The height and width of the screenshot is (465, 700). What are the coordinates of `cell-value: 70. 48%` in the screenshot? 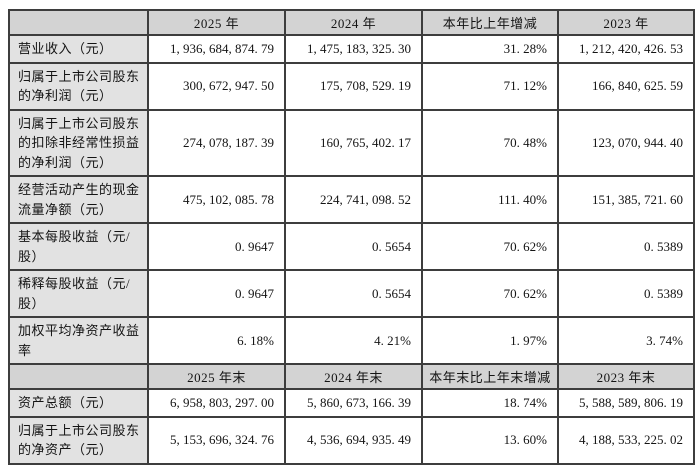 It's located at (490, 142).